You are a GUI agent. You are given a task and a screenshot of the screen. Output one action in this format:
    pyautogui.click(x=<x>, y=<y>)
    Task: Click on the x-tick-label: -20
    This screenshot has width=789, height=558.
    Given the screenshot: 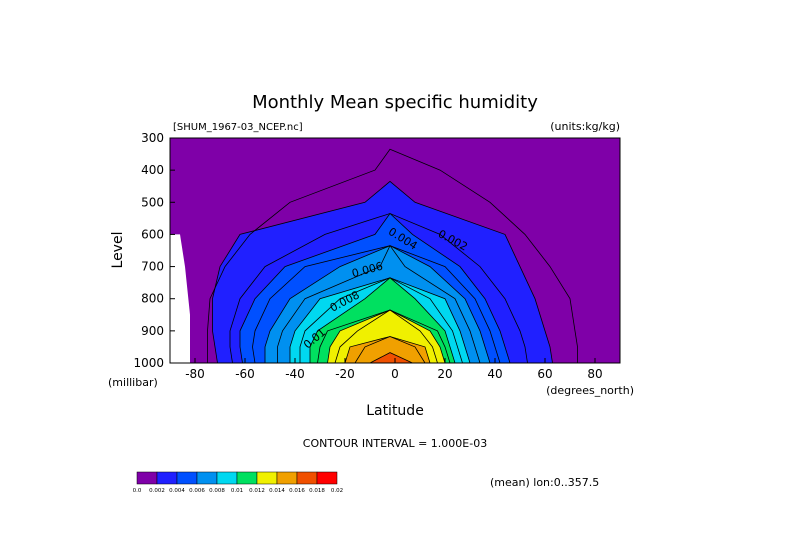 What is the action you would take?
    pyautogui.click(x=345, y=374)
    